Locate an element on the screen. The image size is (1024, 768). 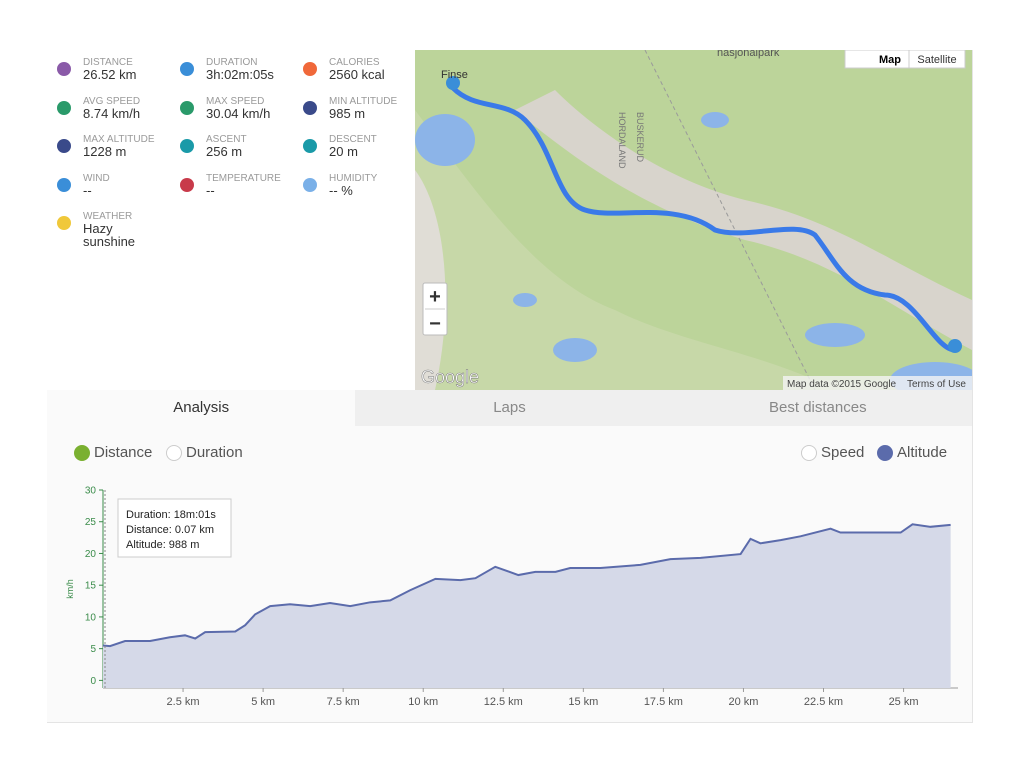
option-label: Altitude is located at coordinates (922, 452).